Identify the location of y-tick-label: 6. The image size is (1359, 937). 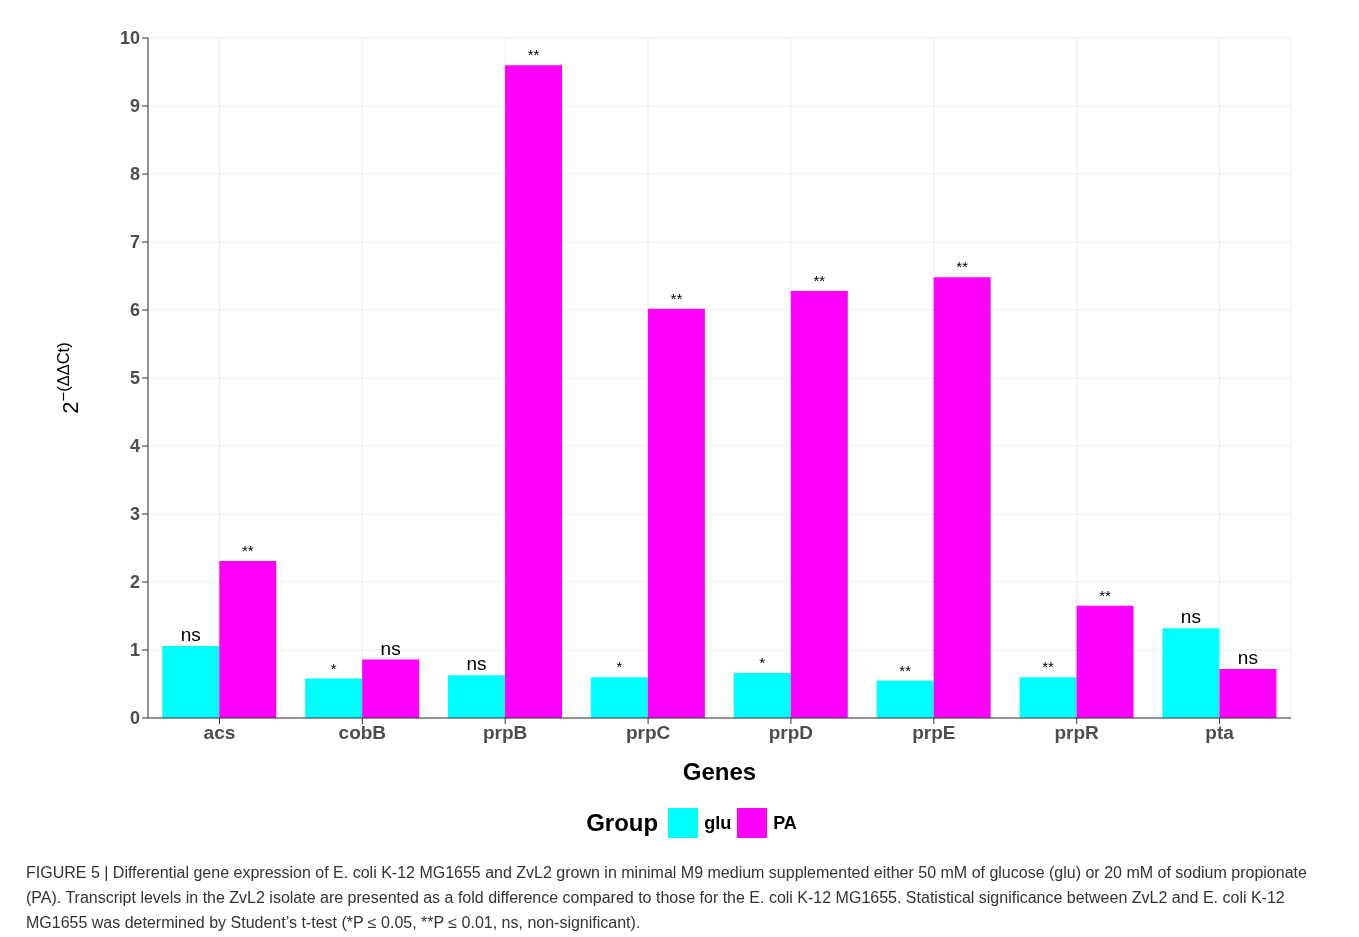
(134, 310).